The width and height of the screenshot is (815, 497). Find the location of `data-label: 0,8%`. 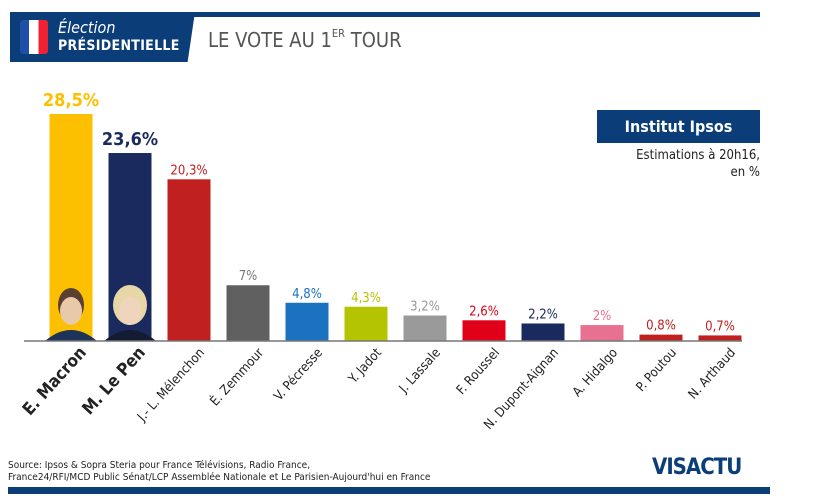

data-label: 0,8% is located at coordinates (661, 326).